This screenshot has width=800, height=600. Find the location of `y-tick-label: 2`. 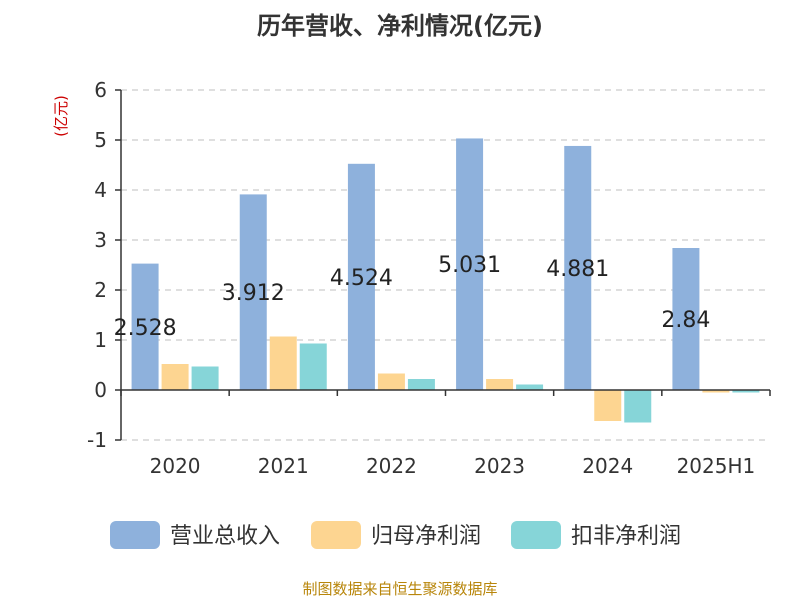

y-tick-label: 2 is located at coordinates (100, 290).